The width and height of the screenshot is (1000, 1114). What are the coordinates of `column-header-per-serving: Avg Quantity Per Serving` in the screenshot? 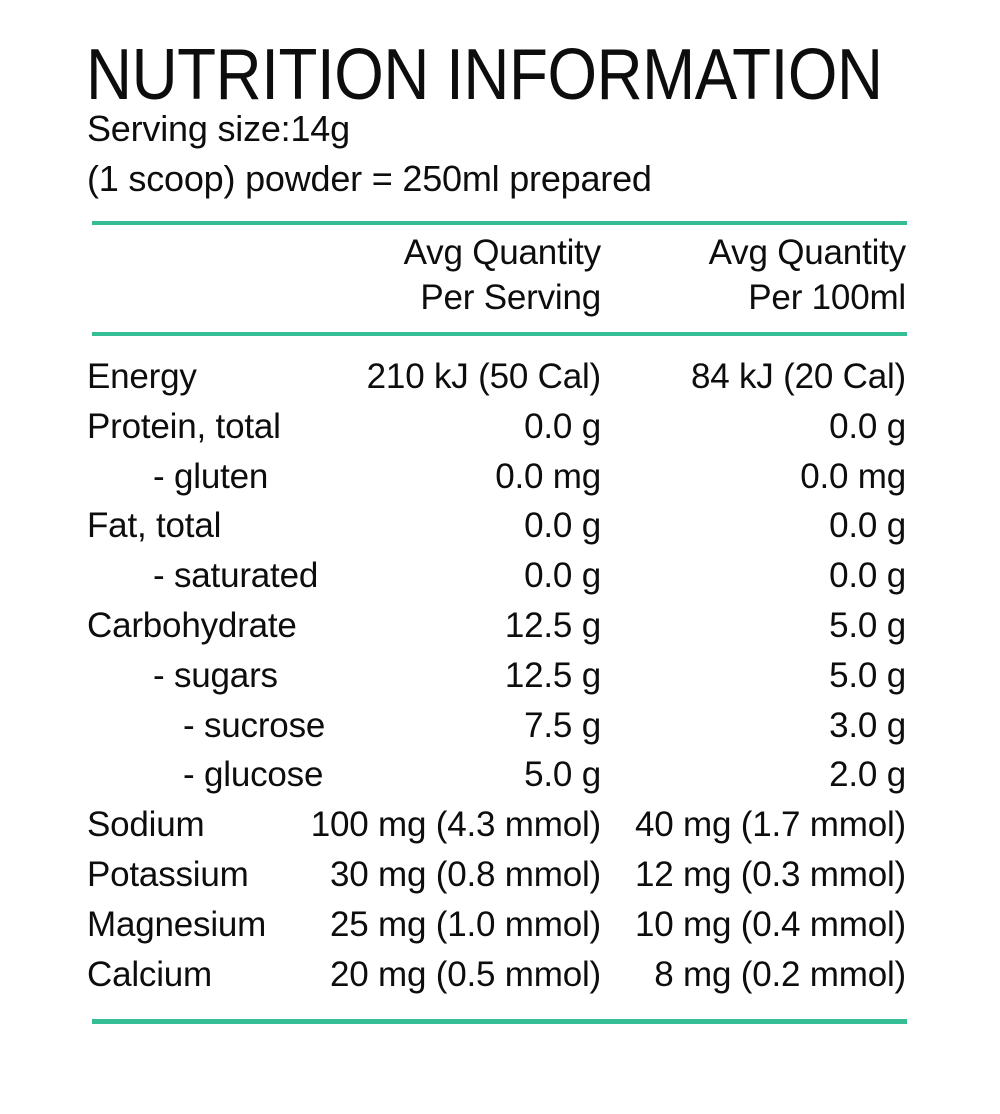 It's located at (344, 275).